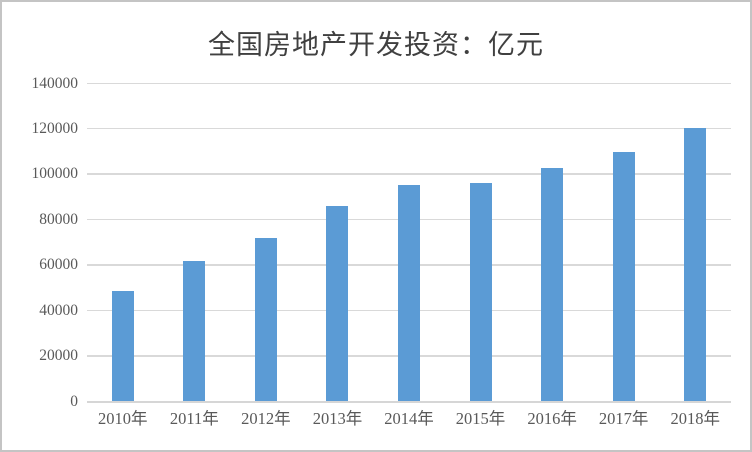 Image resolution: width=752 pixels, height=452 pixels. What do you see at coordinates (409, 418) in the screenshot?
I see `x-tick-label: 2014年` at bounding box center [409, 418].